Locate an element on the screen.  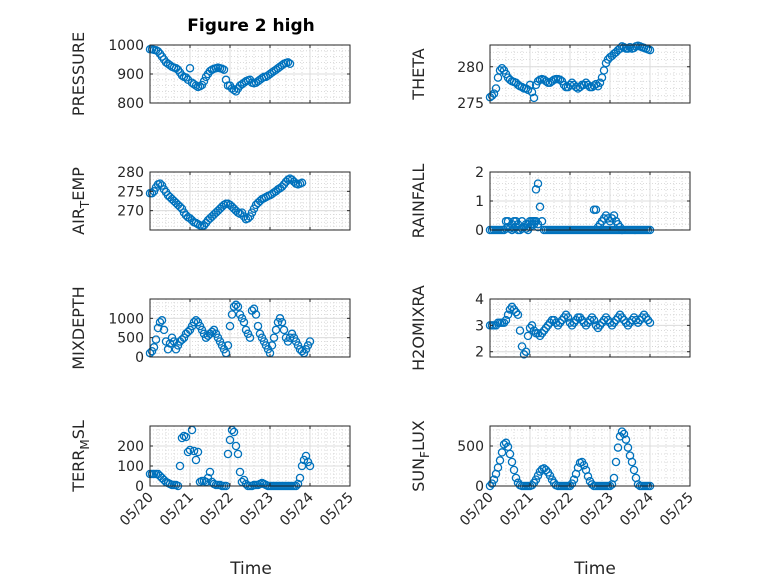
series-air-temp is located at coordinates (226, 202).